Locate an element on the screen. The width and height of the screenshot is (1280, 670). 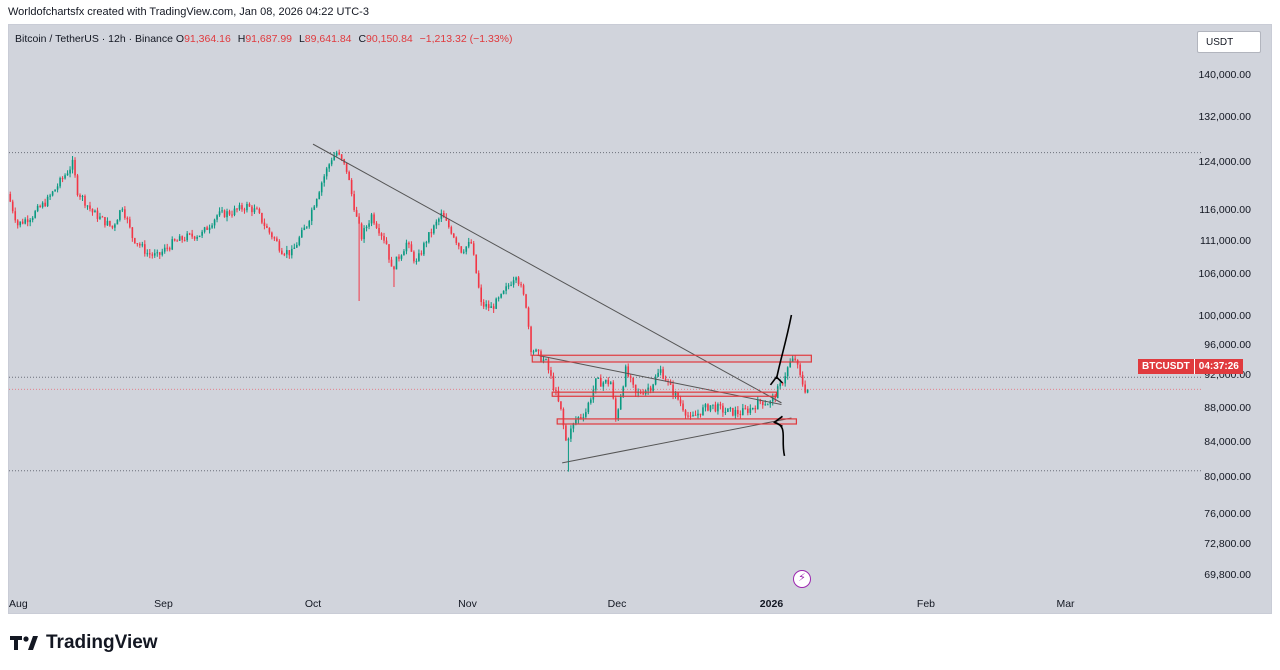
currency-selector: USDT is located at coordinates (1229, 42).